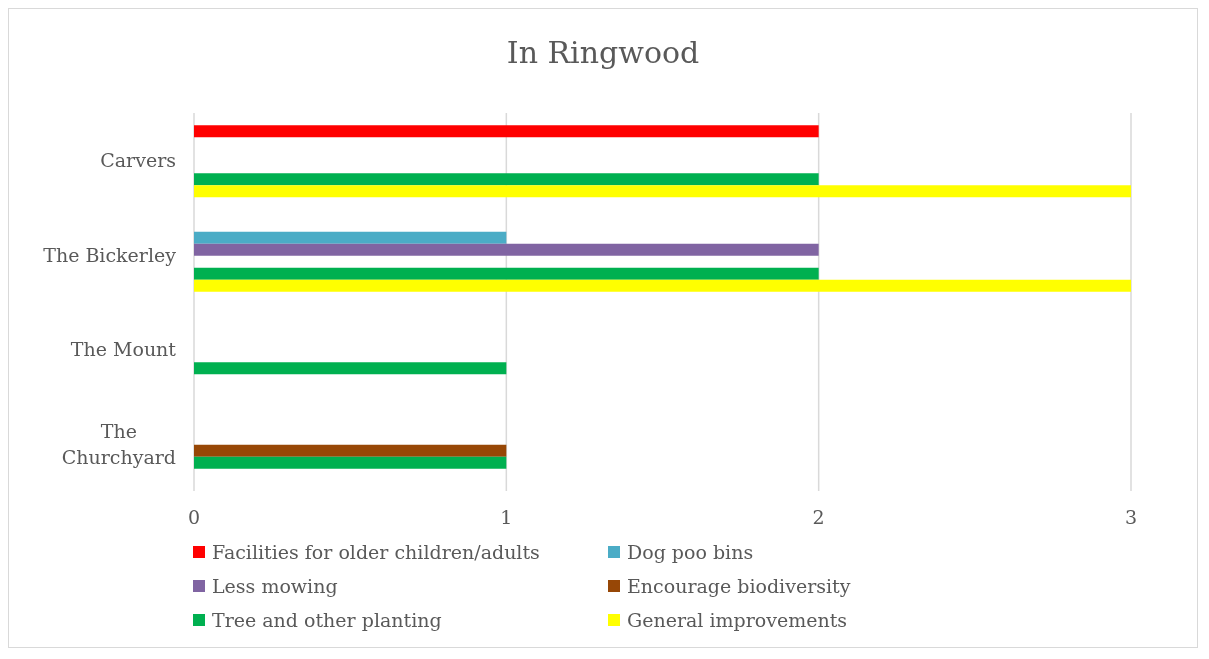 The image size is (1209, 659). What do you see at coordinates (690, 552) in the screenshot?
I see `legend-label: Dog poo bins` at bounding box center [690, 552].